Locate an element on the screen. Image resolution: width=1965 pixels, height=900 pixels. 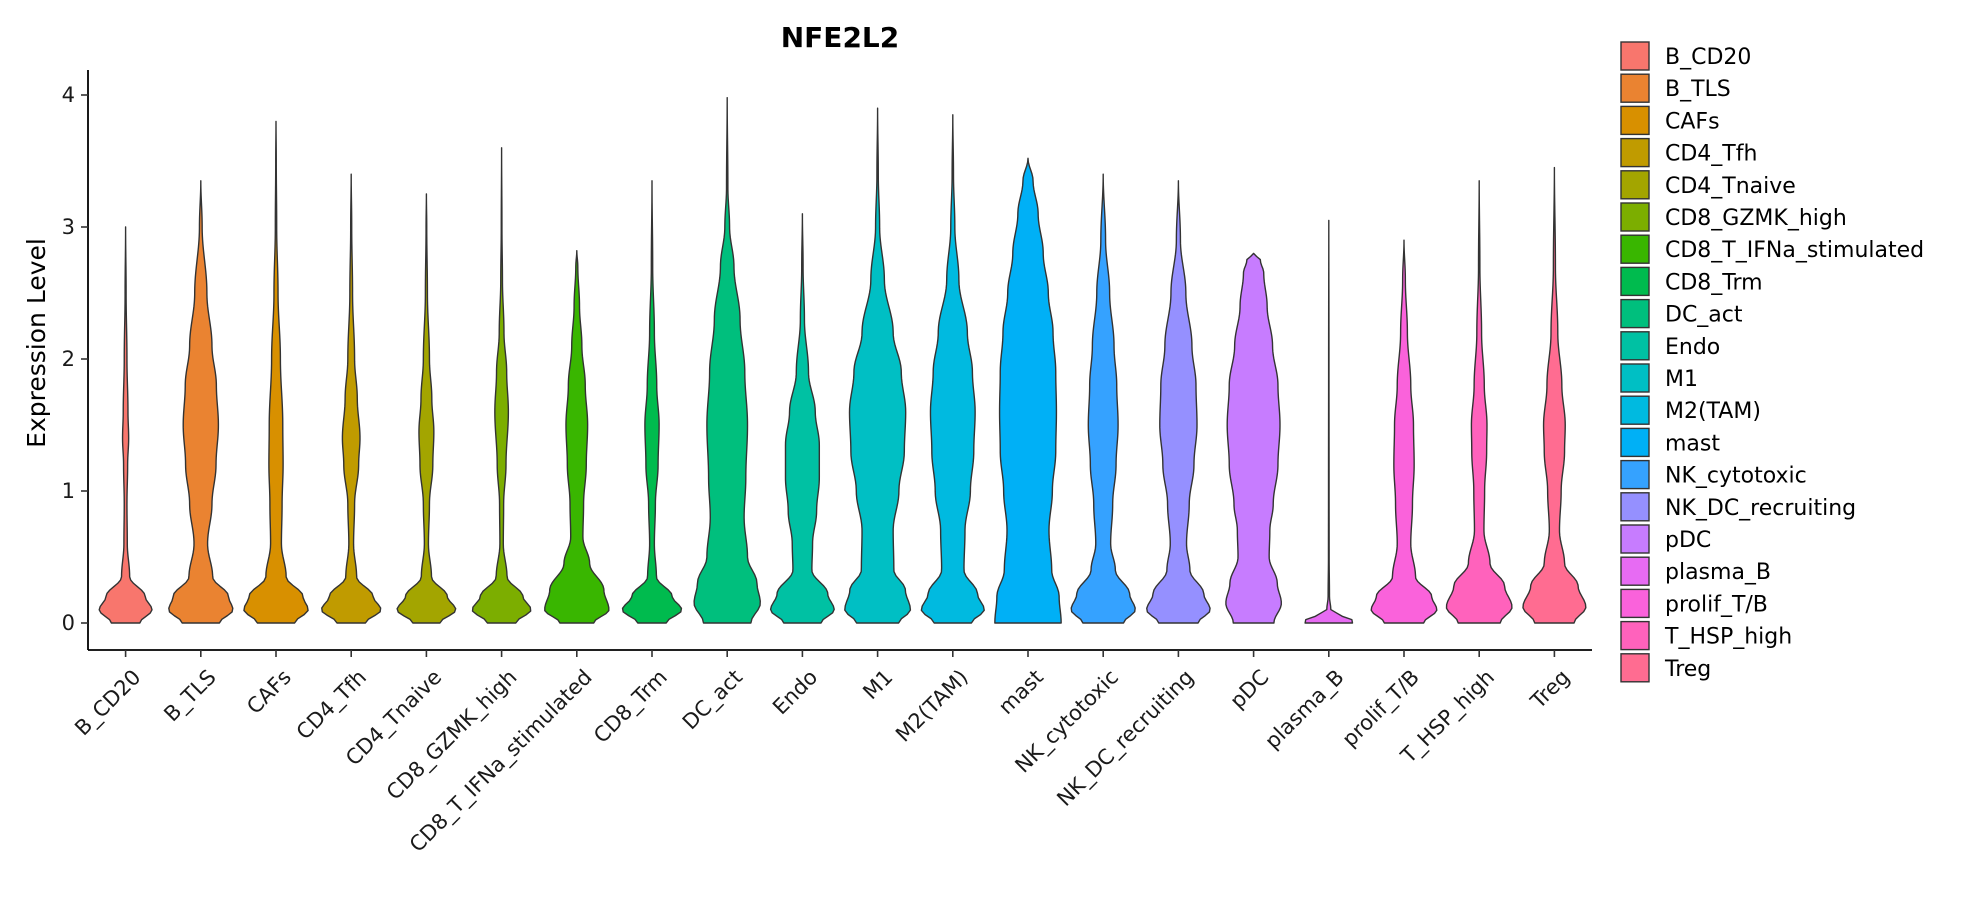
legend-swatch-m2-tam is located at coordinates (1635, 410).